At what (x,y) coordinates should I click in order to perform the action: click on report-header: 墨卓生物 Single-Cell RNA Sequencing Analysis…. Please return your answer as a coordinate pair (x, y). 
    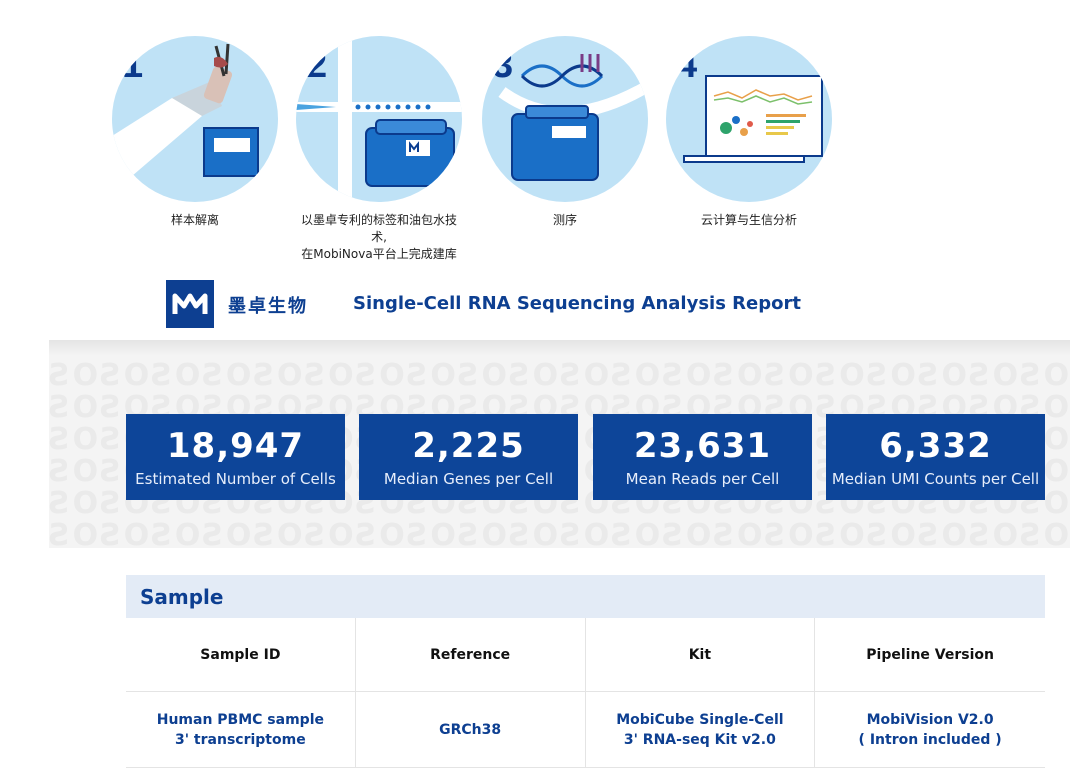
    Looking at the image, I should click on (516, 304).